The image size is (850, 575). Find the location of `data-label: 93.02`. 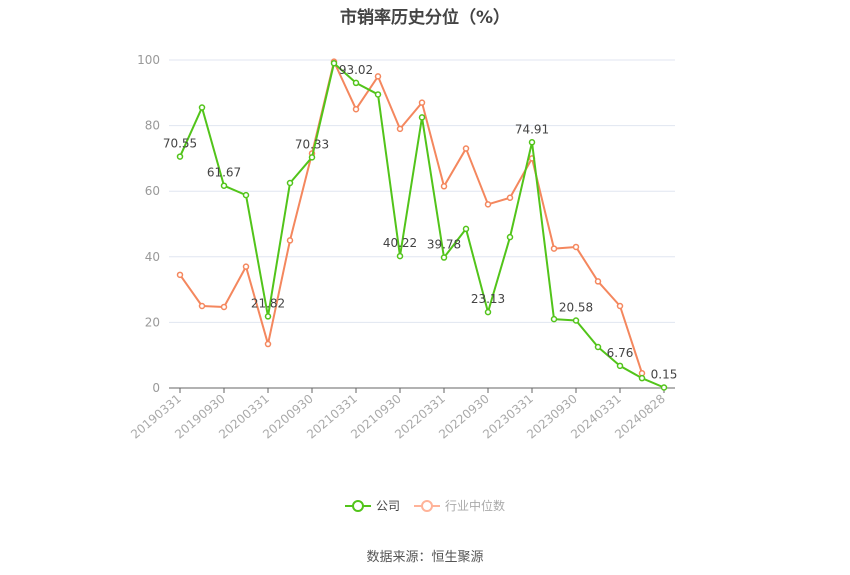

data-label: 93.02 is located at coordinates (356, 70).